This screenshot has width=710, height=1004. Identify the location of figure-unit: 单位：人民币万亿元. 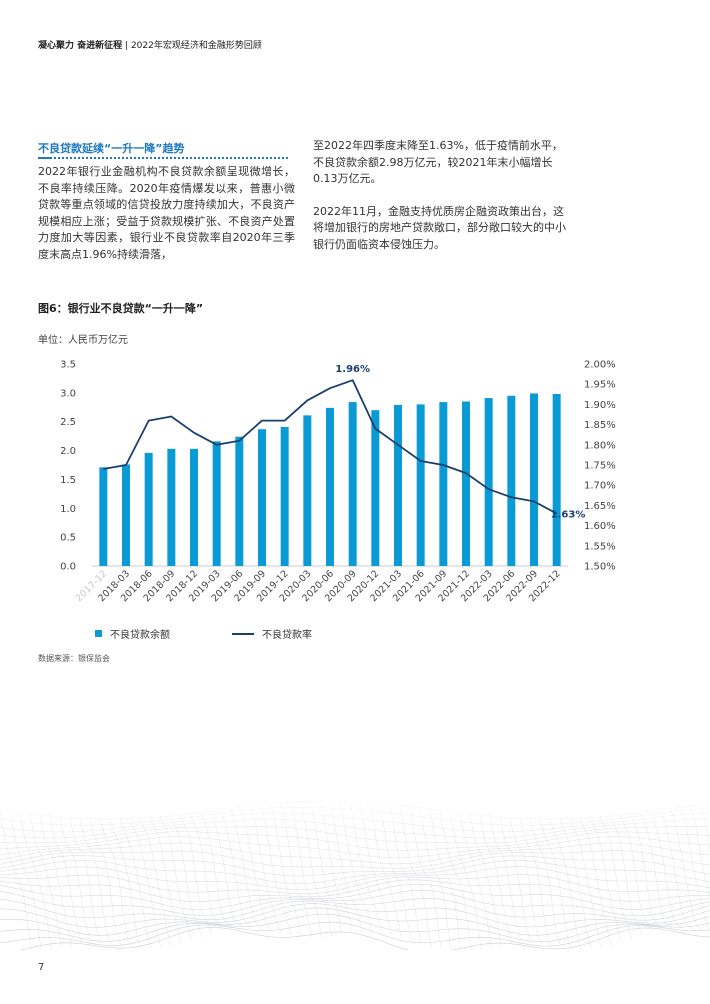
(83, 340).